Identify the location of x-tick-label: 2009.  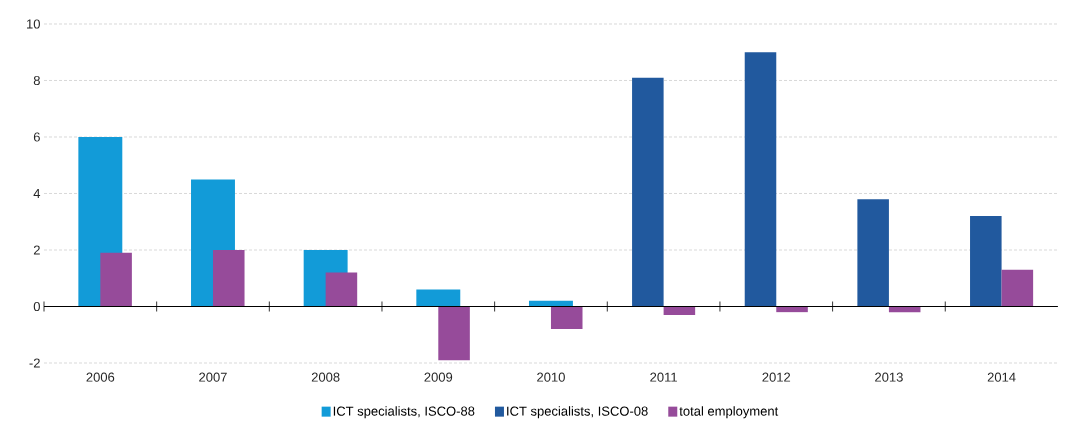
(438, 377).